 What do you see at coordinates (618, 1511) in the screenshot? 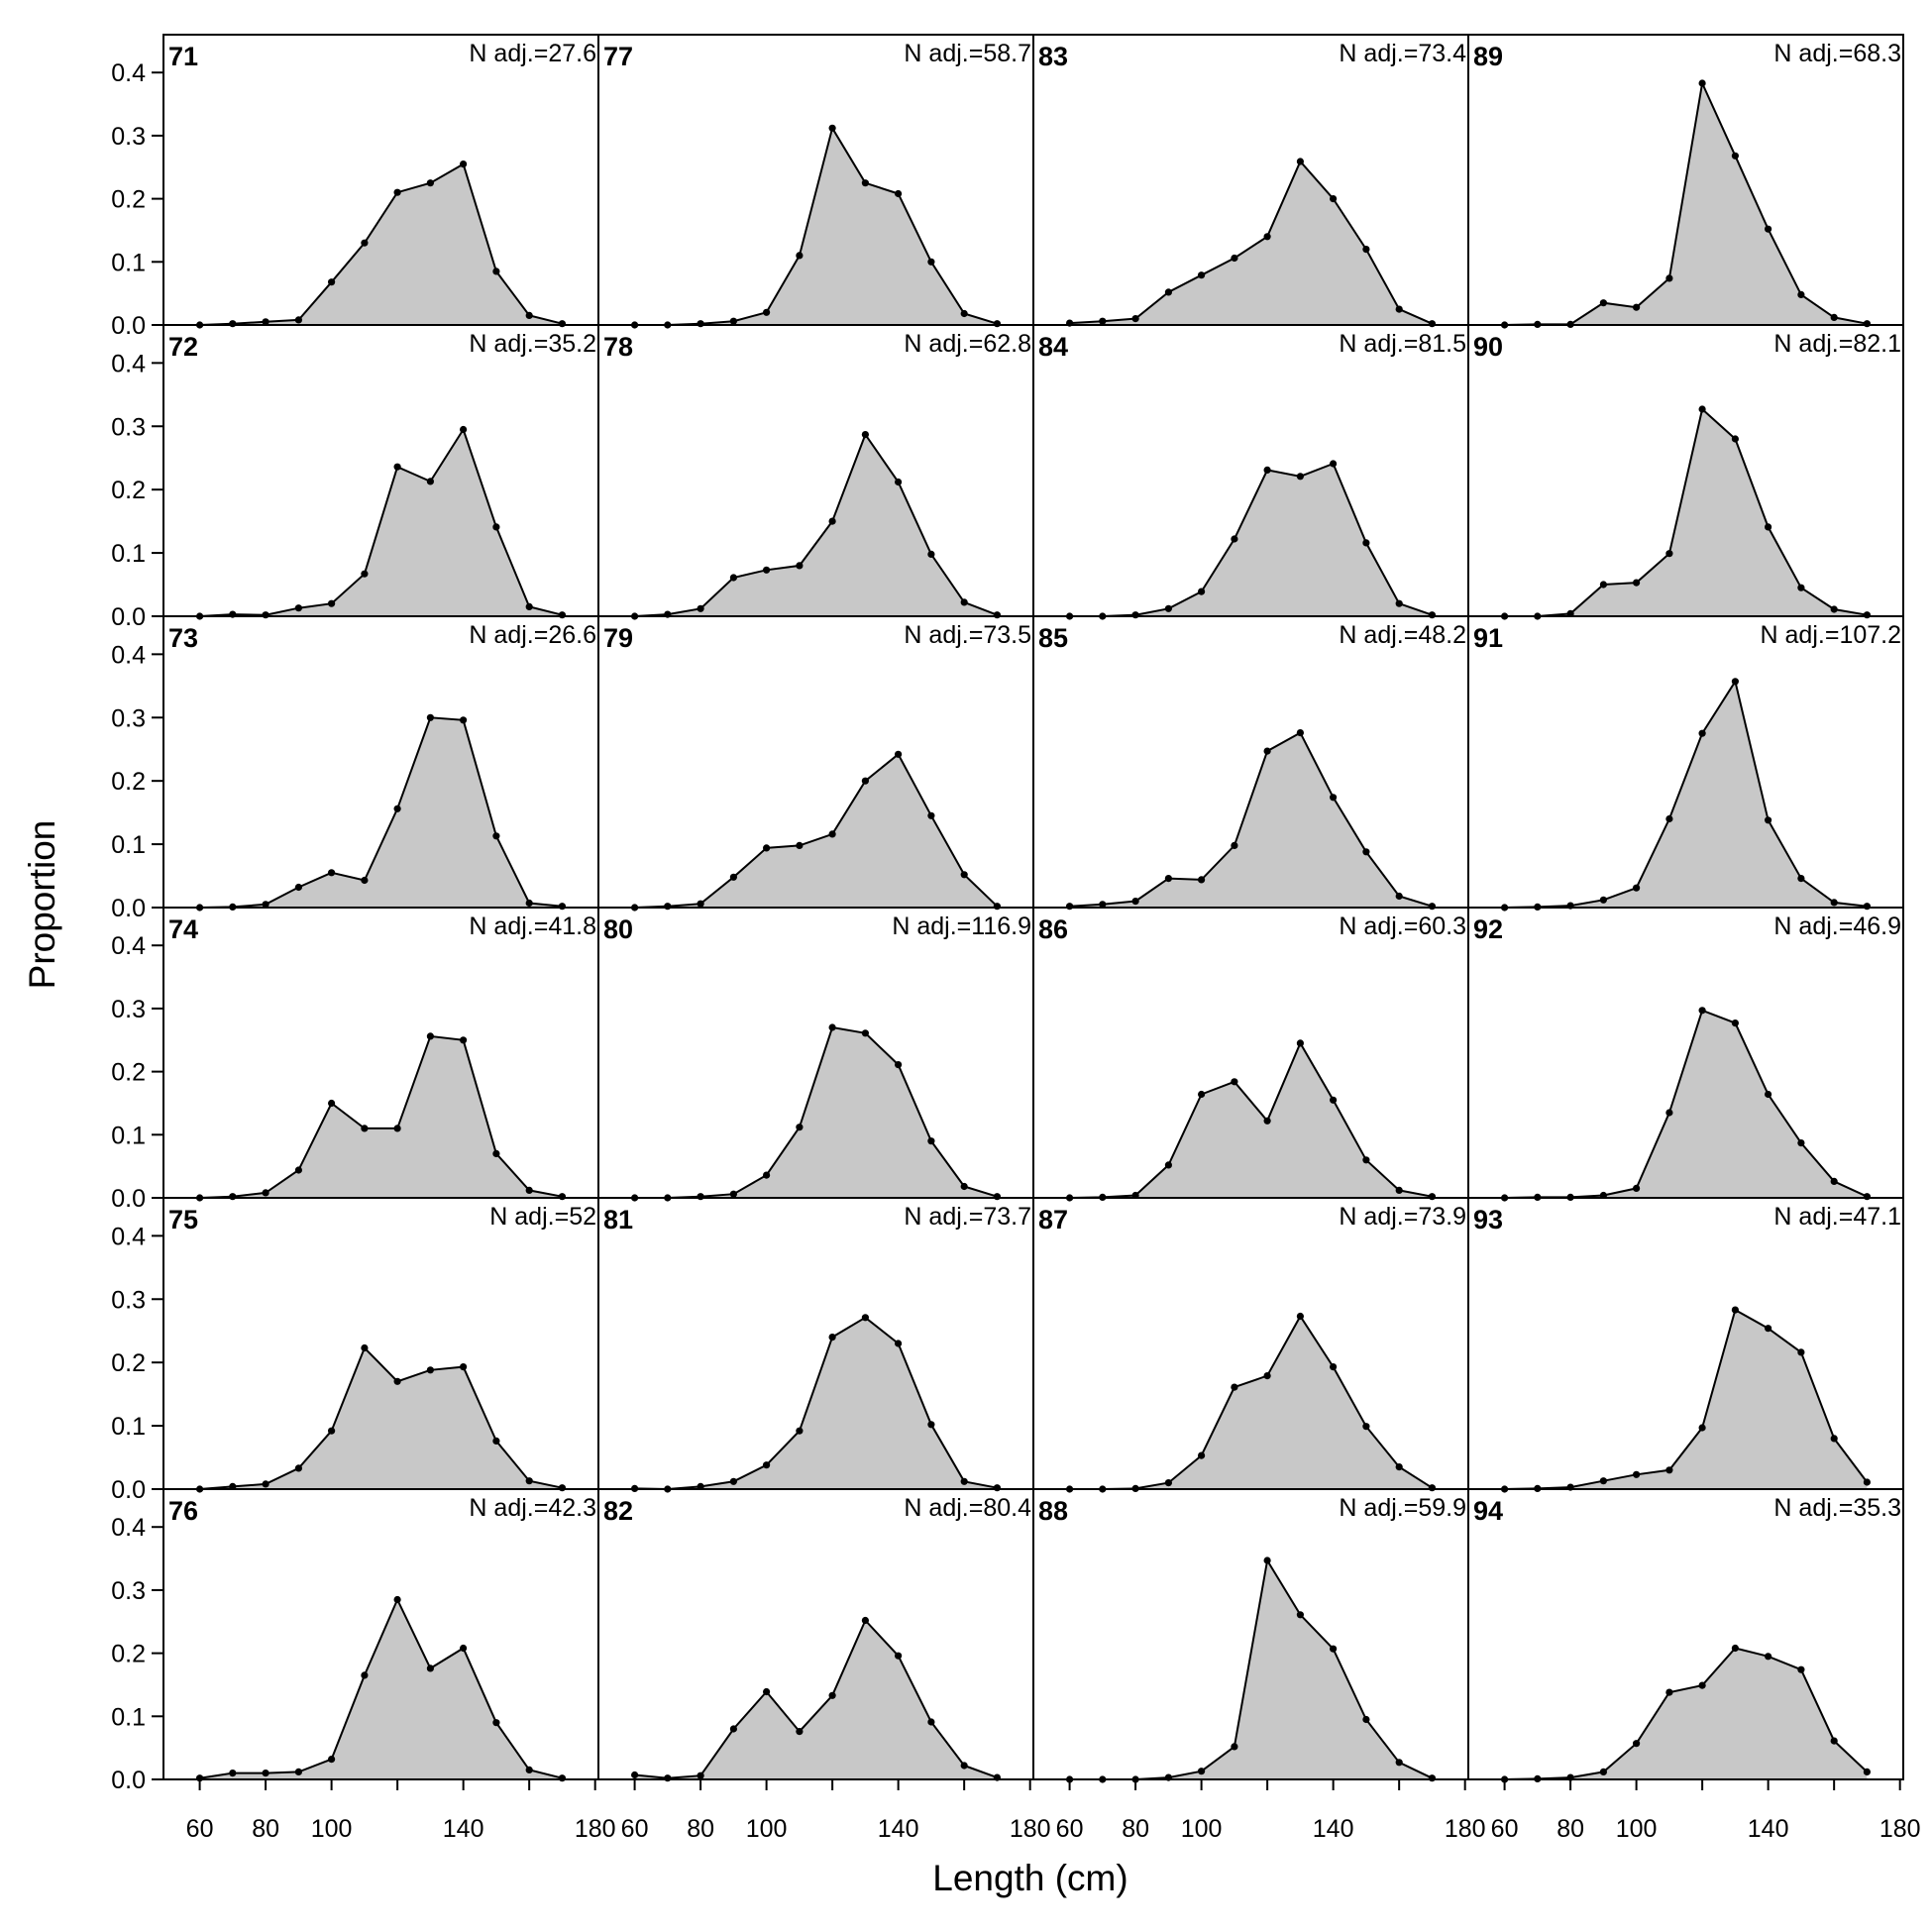
I see `panel-label-82: 82` at bounding box center [618, 1511].